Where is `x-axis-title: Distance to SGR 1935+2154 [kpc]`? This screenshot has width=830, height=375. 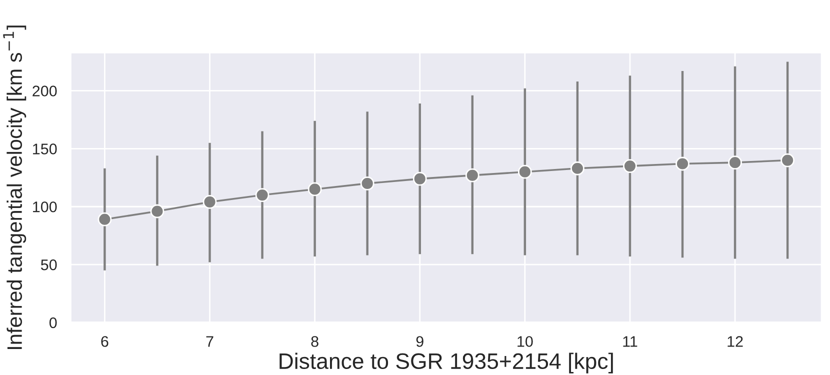
x-axis-title: Distance to SGR 1935+2154 [kpc] is located at coordinates (446, 363).